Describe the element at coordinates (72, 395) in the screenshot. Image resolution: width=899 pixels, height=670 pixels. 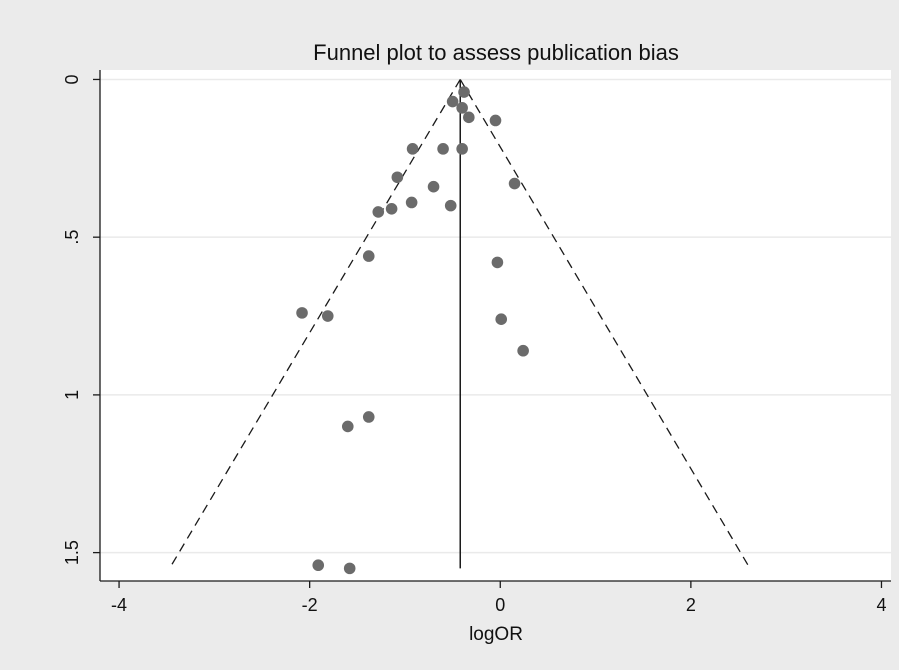
I see `y-tick-label: 1` at that location.